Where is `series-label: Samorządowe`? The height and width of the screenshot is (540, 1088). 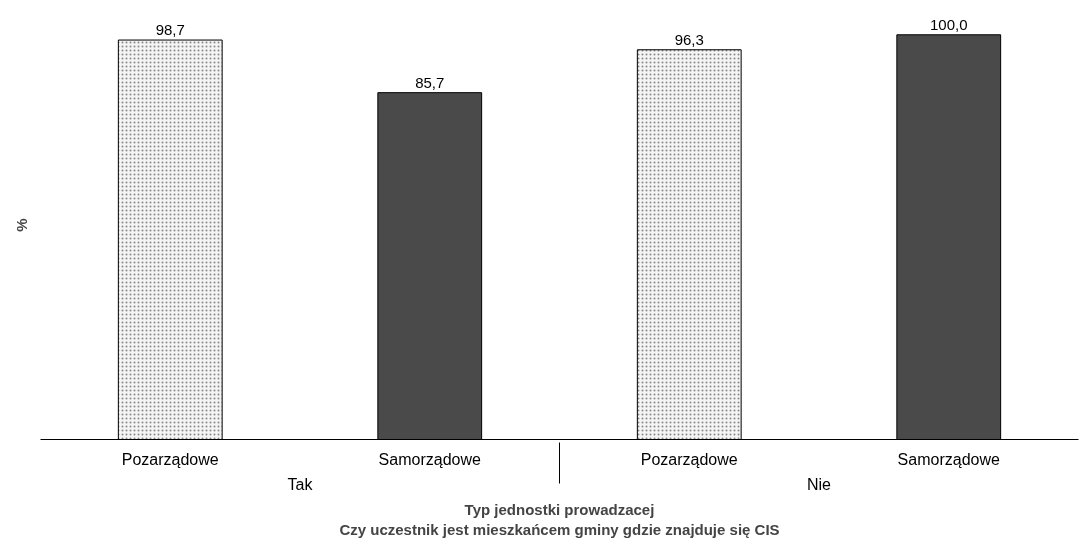 series-label: Samorządowe is located at coordinates (429, 459).